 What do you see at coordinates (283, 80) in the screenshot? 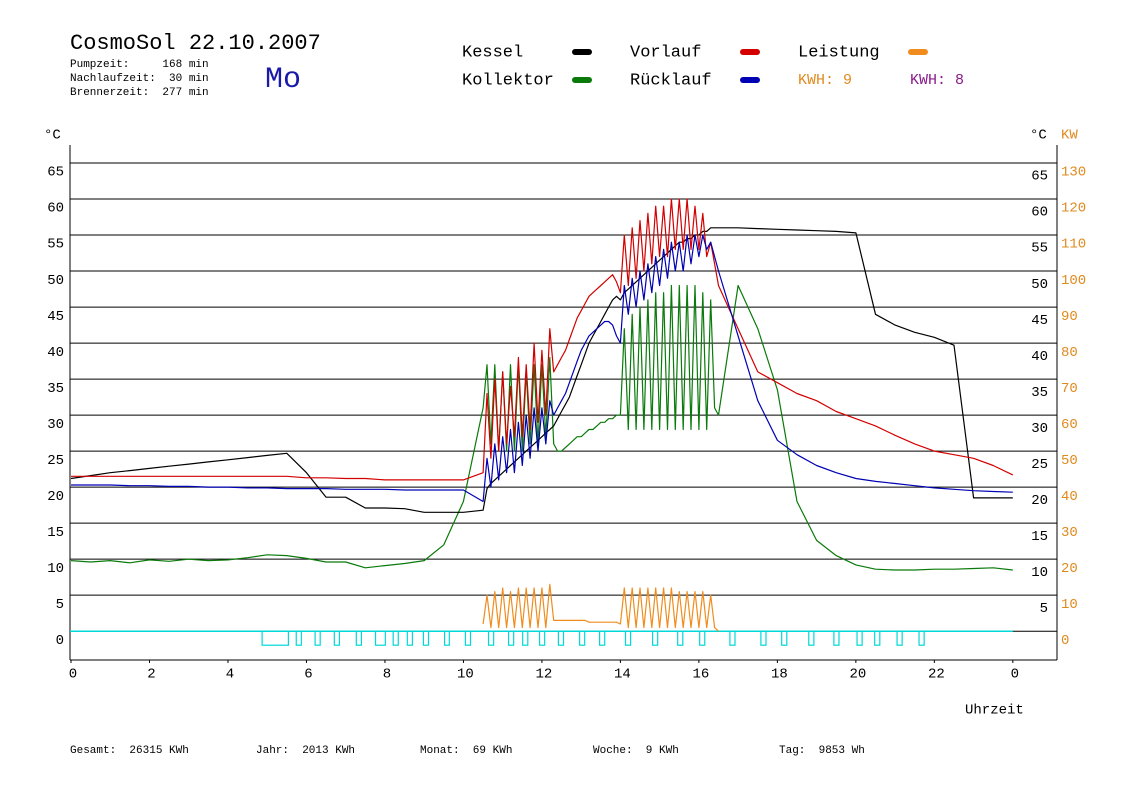
I see `weekday: Mo` at bounding box center [283, 80].